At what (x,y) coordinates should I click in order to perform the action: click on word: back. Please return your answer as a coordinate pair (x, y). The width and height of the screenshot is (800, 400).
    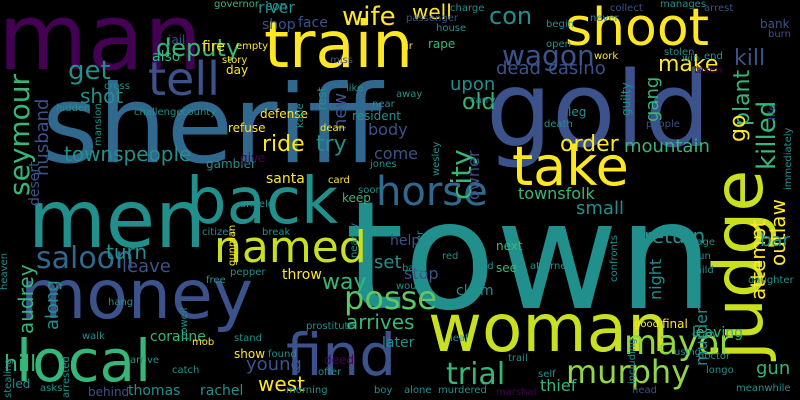
    Looking at the image, I should click on (262, 202).